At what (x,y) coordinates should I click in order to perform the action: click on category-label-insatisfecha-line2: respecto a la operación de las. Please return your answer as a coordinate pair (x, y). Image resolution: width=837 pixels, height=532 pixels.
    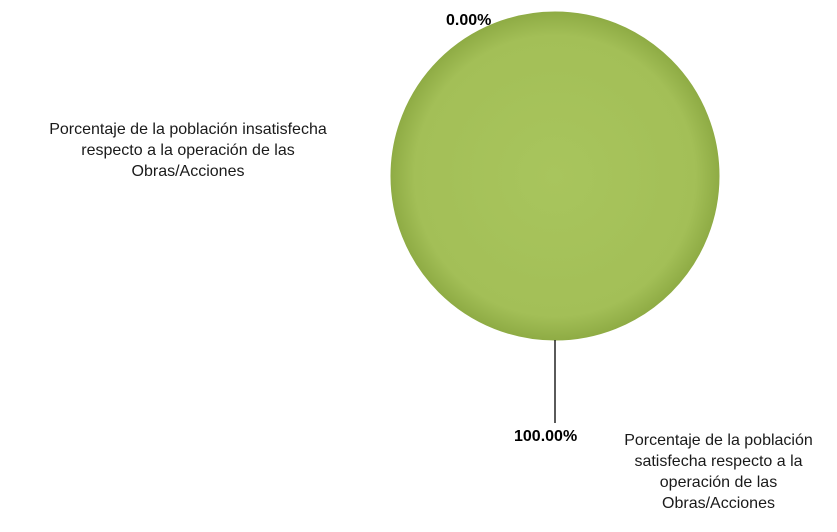
    Looking at the image, I should click on (188, 150).